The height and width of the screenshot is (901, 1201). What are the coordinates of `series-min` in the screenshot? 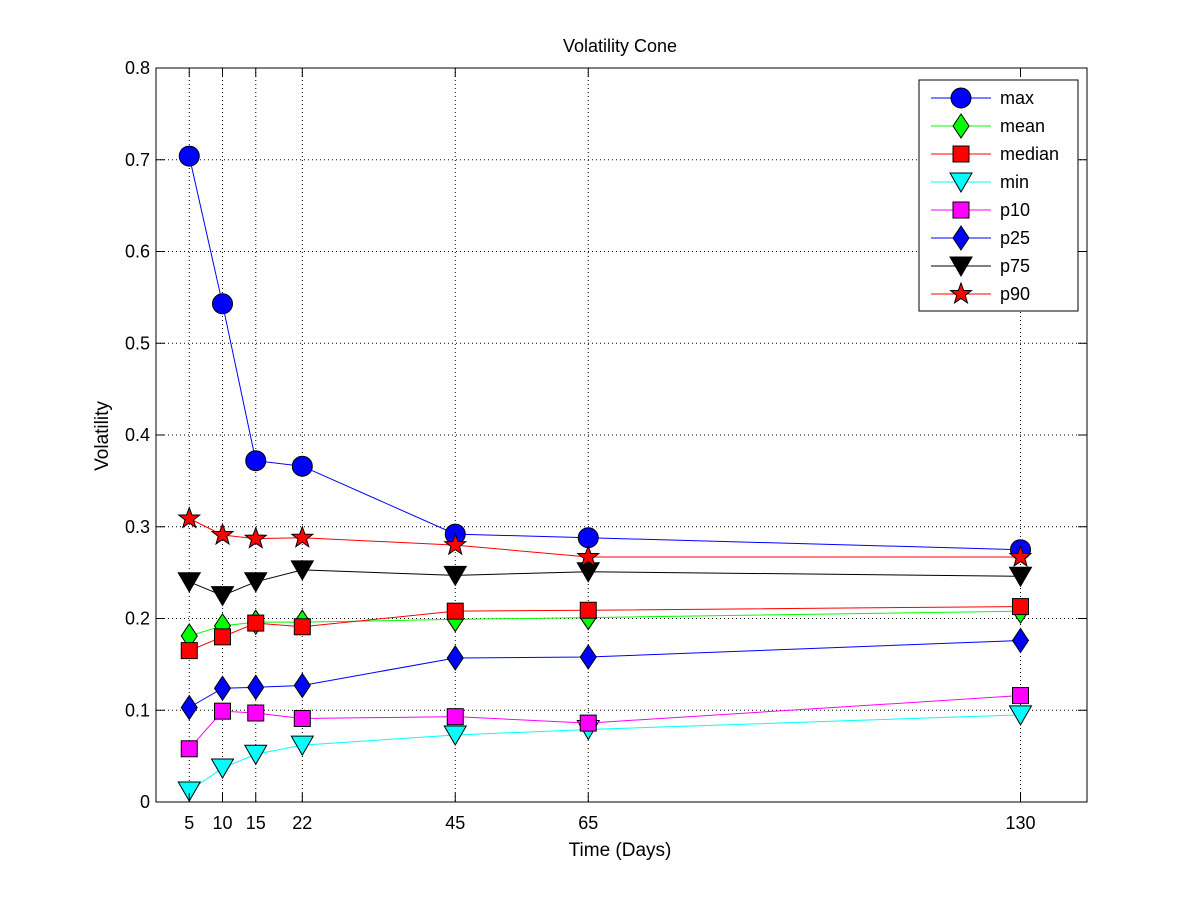 It's located at (605, 753).